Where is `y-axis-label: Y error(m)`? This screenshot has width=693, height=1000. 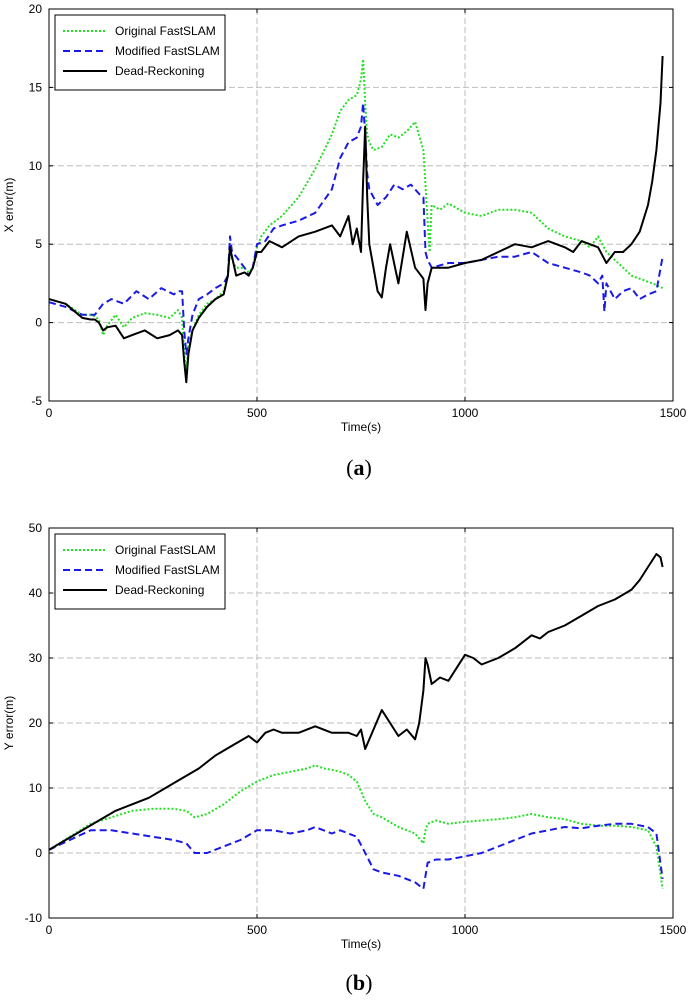 y-axis-label: Y error(m) is located at coordinates (9, 723).